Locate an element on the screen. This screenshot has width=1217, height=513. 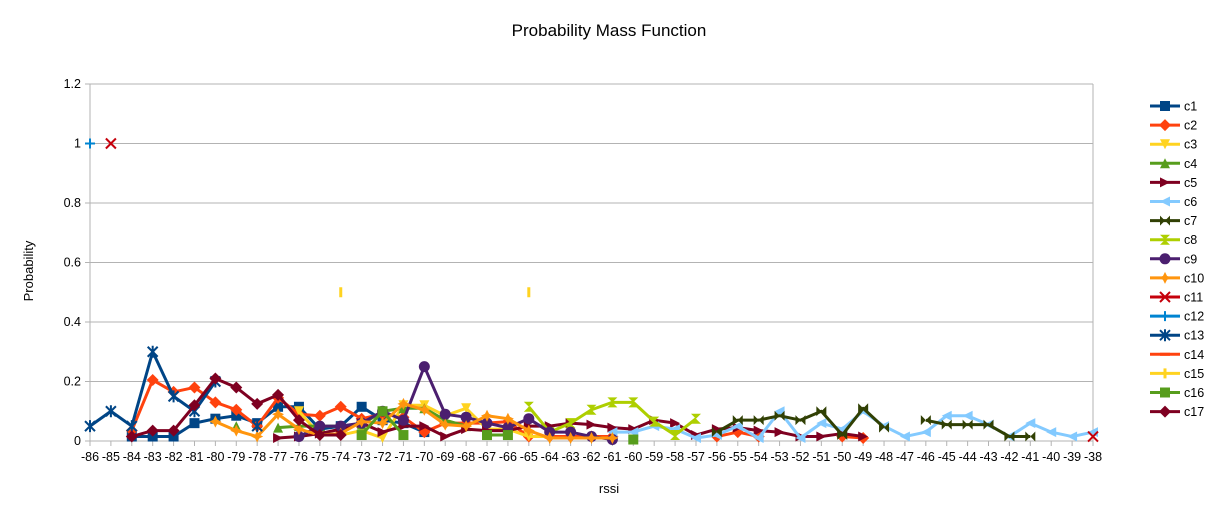
legend-label: c7 is located at coordinates (1190, 221).